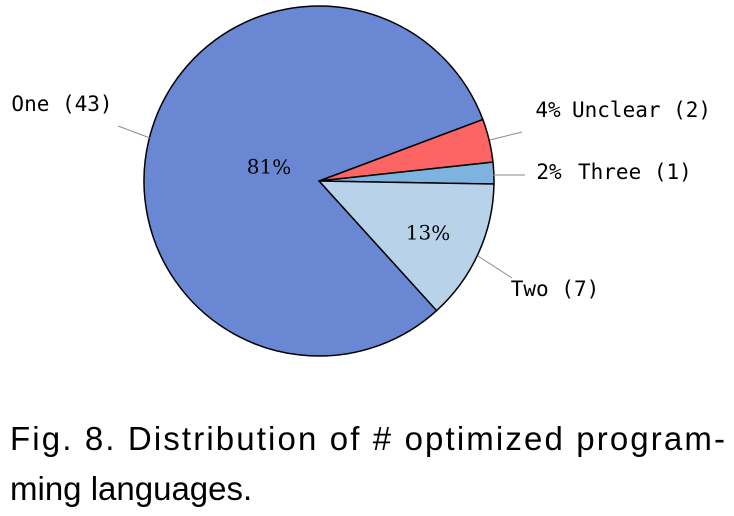 The width and height of the screenshot is (734, 516). What do you see at coordinates (555, 289) in the screenshot?
I see `slice-label: Two (7)` at bounding box center [555, 289].